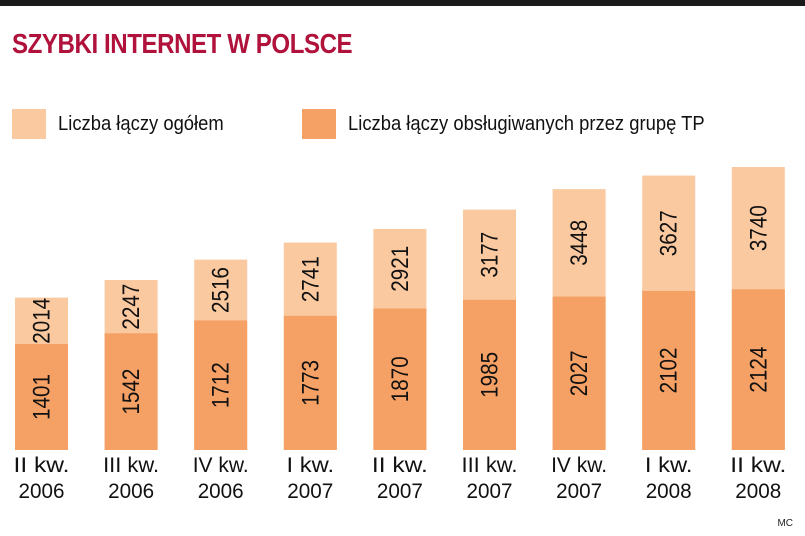 This screenshot has height=536, width=805. Describe the element at coordinates (310, 279) in the screenshot. I see `data-label-total-3: 2741` at that location.